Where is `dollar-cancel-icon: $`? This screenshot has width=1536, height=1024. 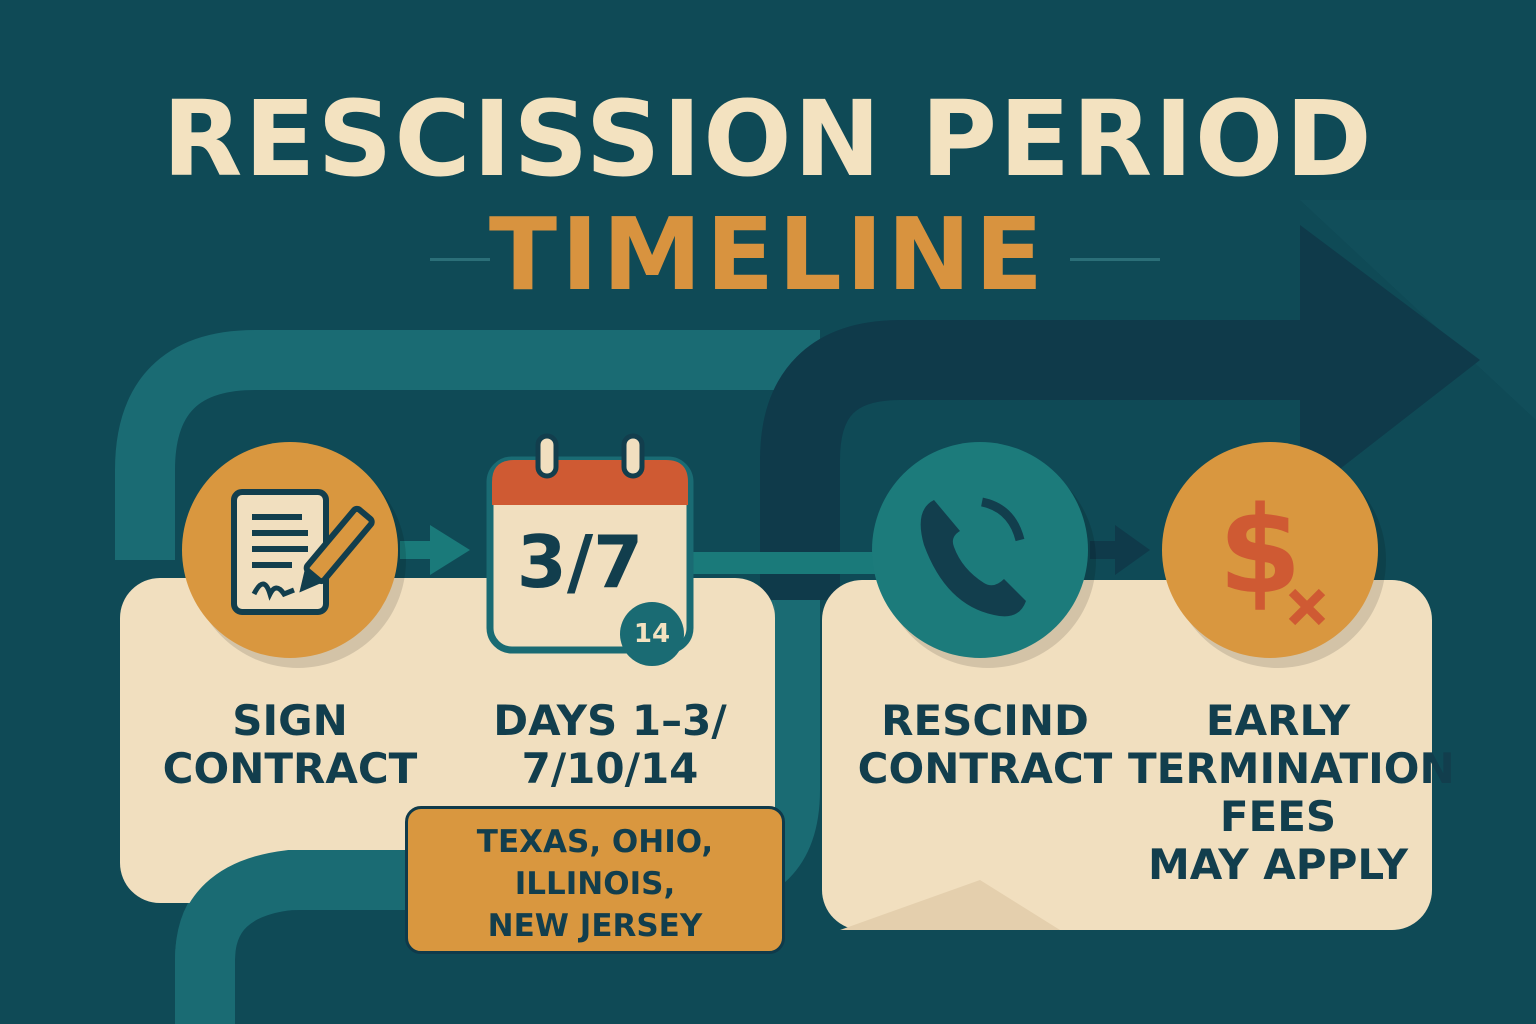
dollar-cancel-icon: $ is located at coordinates (1272, 554).